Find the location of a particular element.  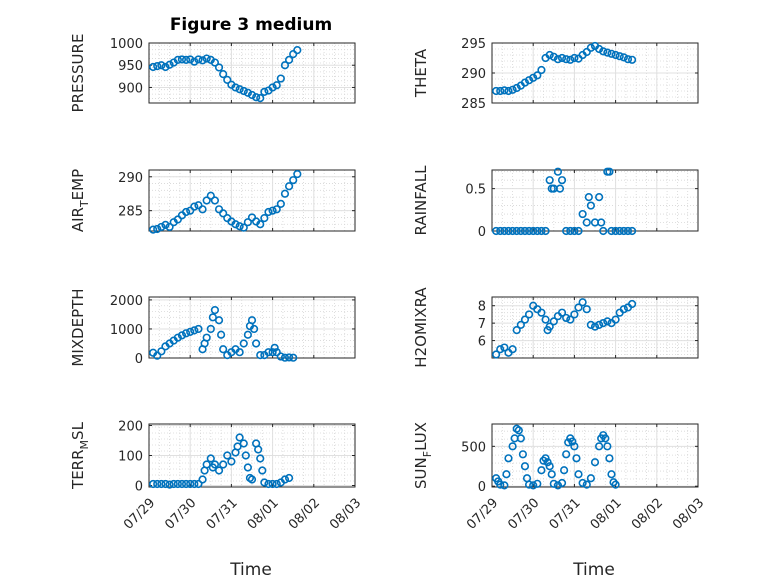

x-tick-label: 07/31 is located at coordinates (222, 514).